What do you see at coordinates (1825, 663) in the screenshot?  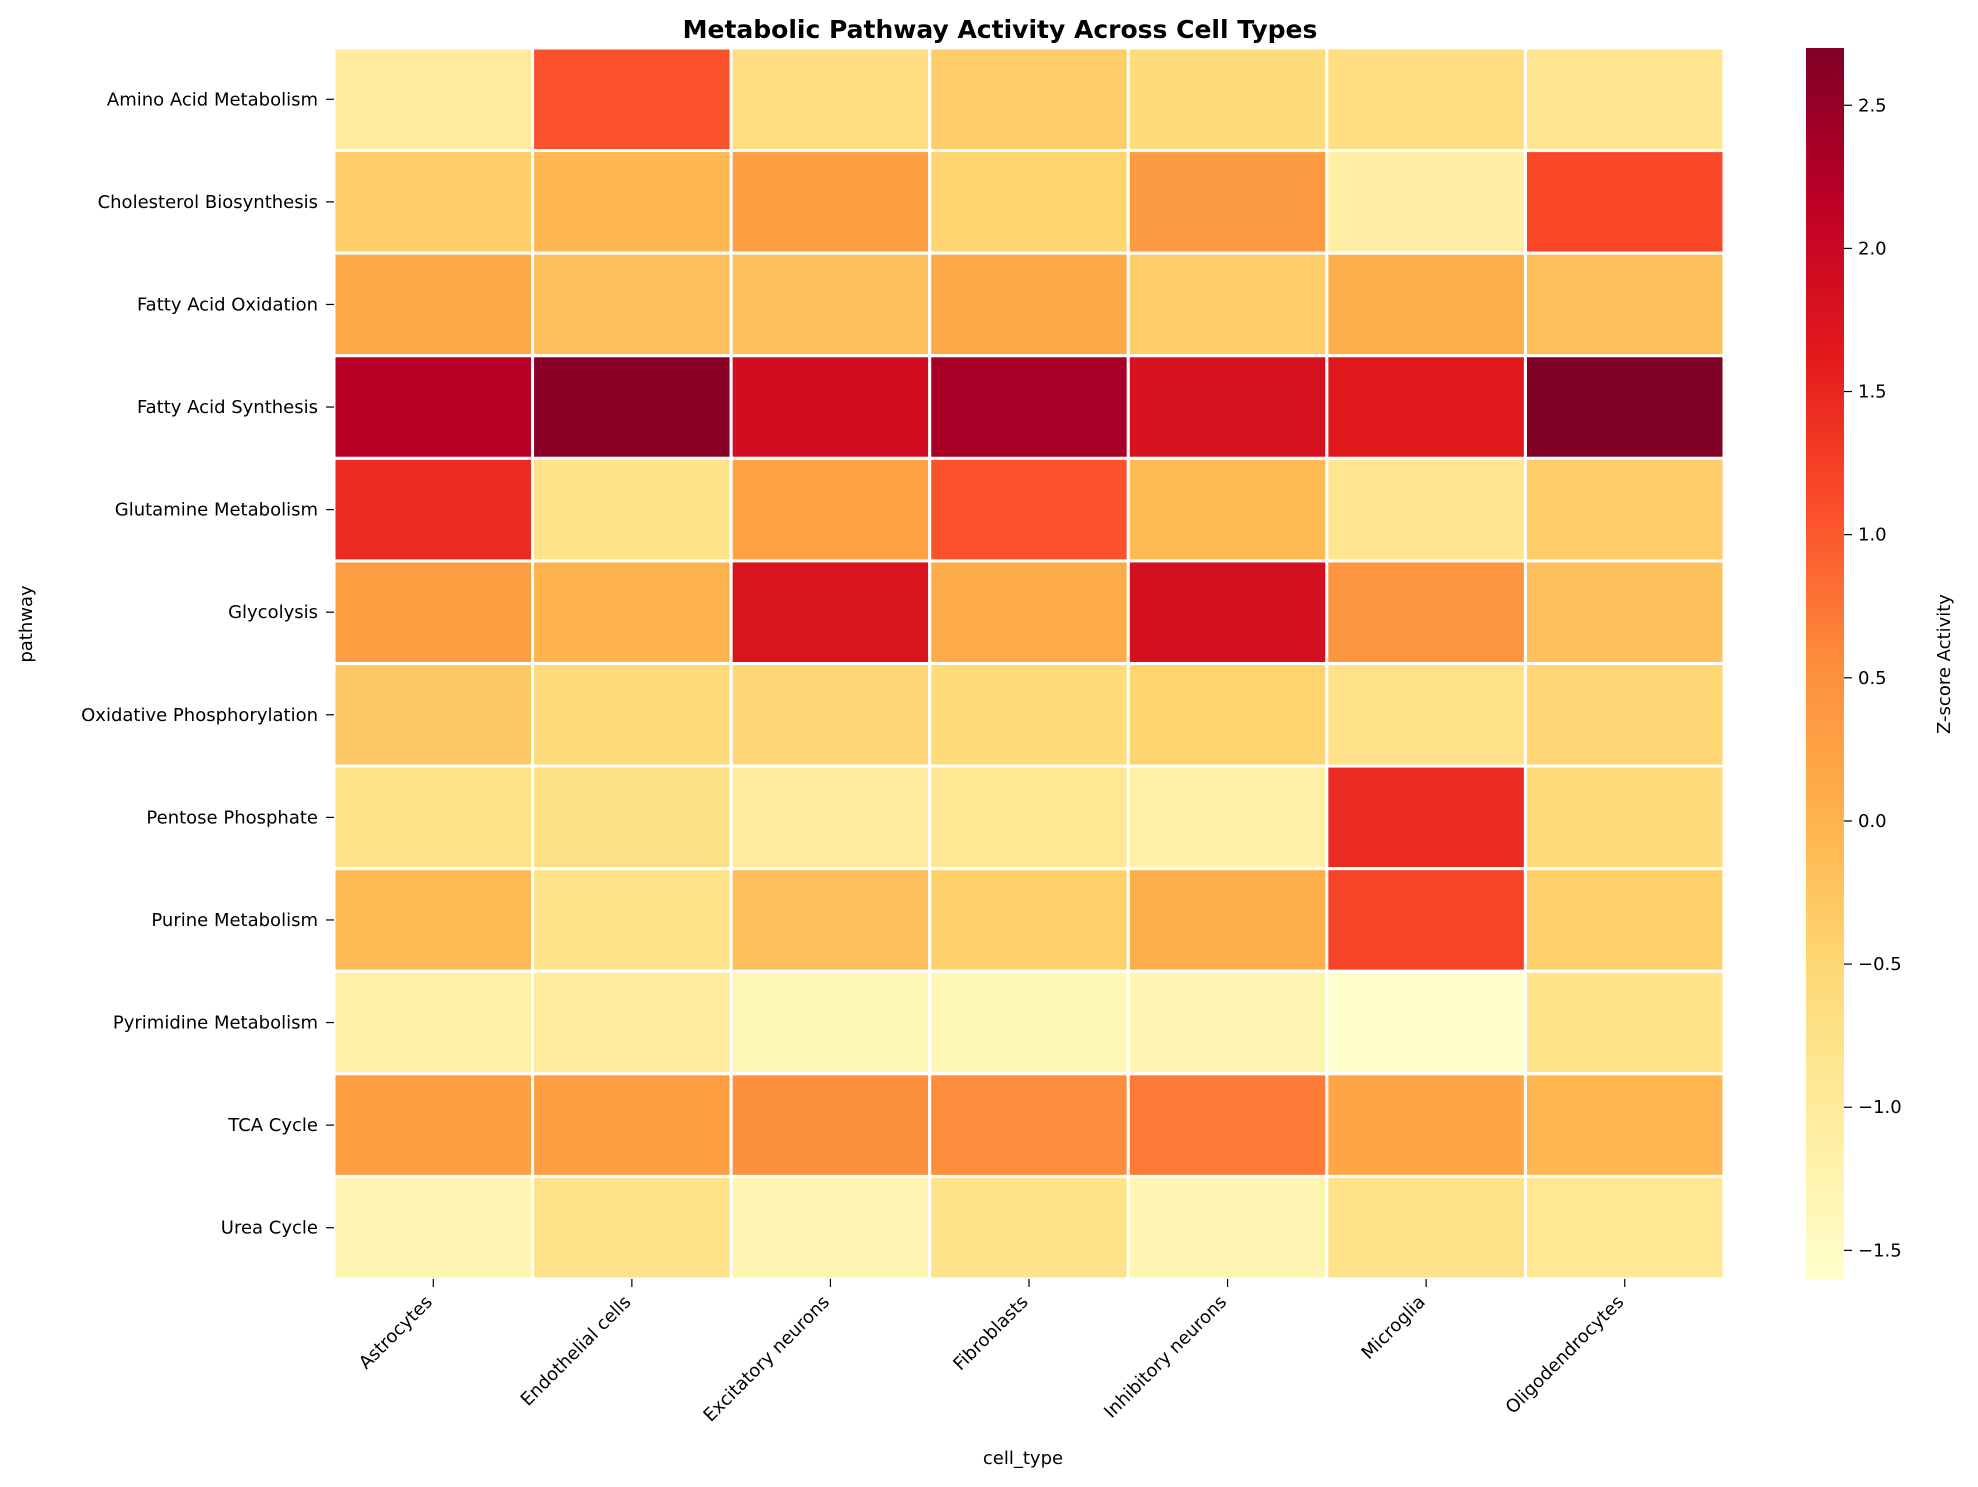 I see `colorbar` at bounding box center [1825, 663].